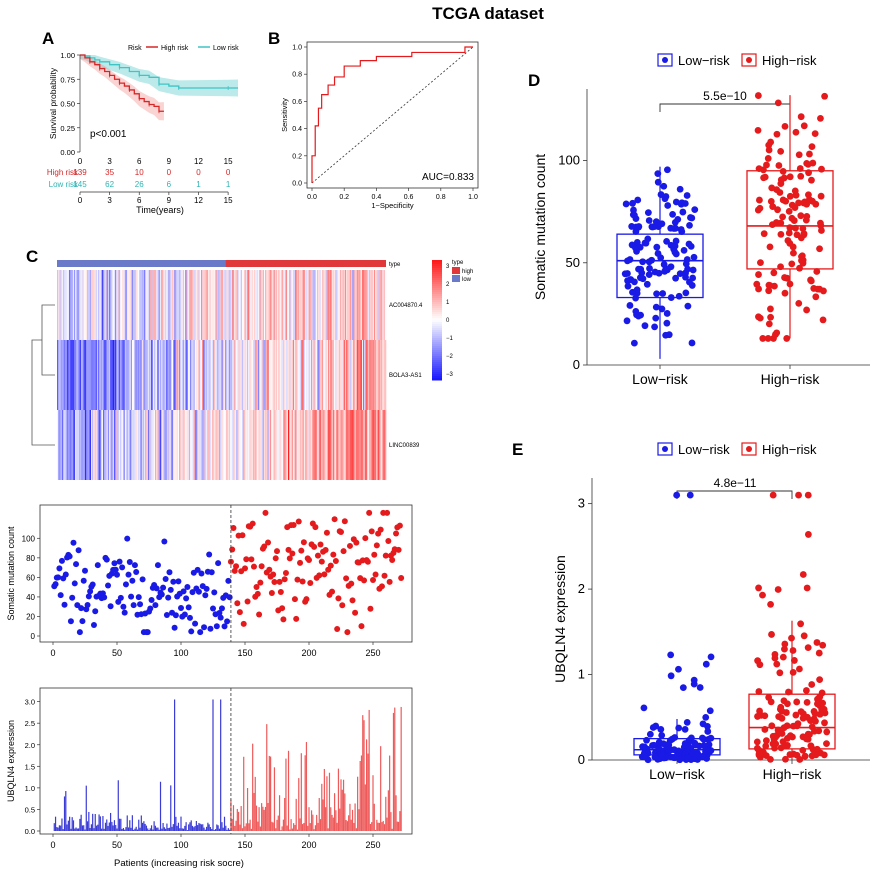  Describe the element at coordinates (43, 392) in the screenshot. I see `dendrogram-branch` at that location.